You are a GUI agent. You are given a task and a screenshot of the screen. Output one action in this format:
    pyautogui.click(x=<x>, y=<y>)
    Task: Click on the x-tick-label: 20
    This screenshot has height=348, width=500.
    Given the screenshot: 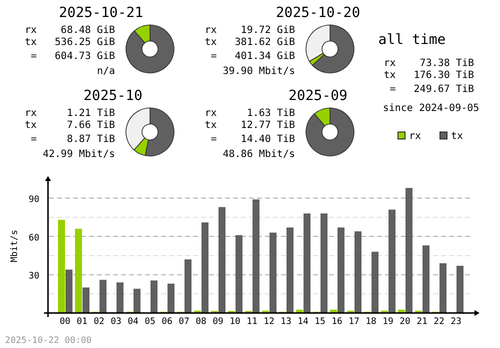 What is the action you would take?
    pyautogui.click(x=405, y=322)
    